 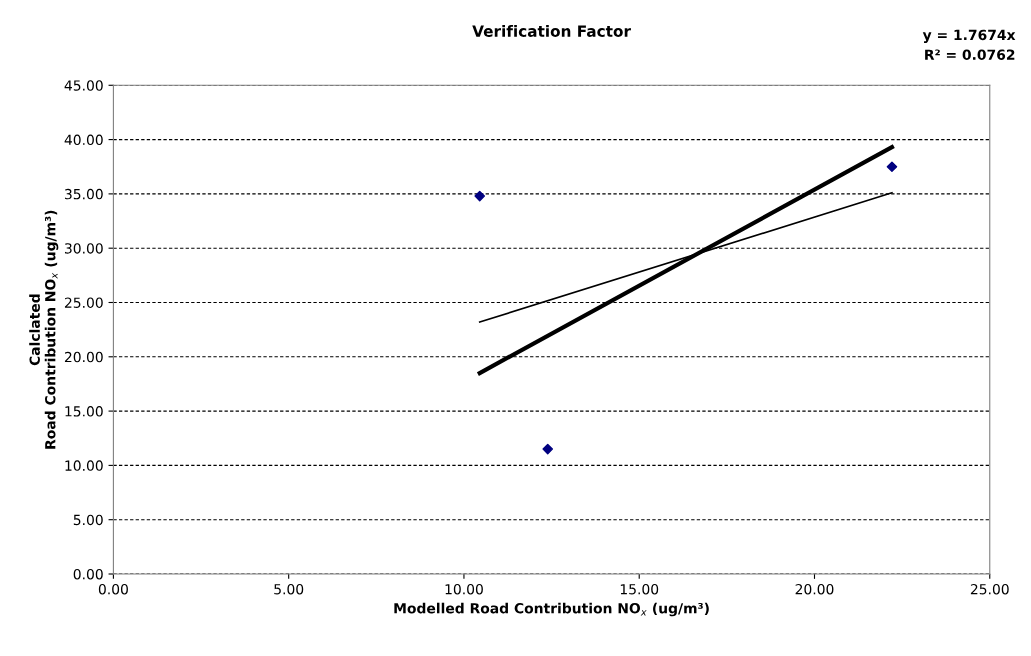 I want to click on y-tick-label: 20.00, so click(x=83, y=357).